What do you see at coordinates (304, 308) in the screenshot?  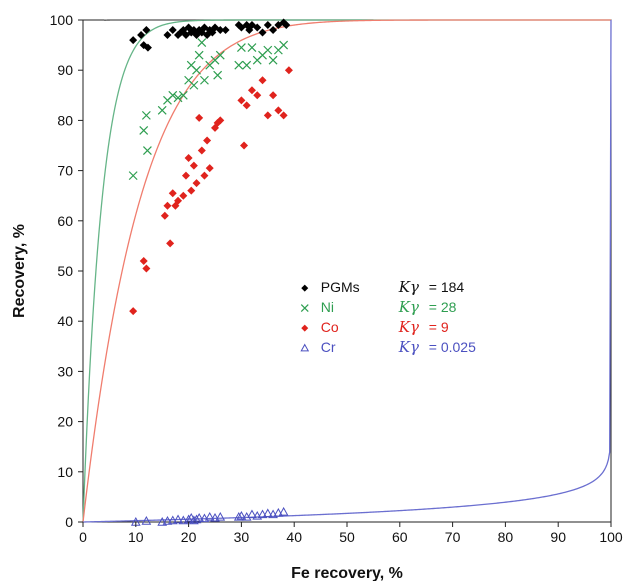 I see `legend-marker-ni` at bounding box center [304, 308].